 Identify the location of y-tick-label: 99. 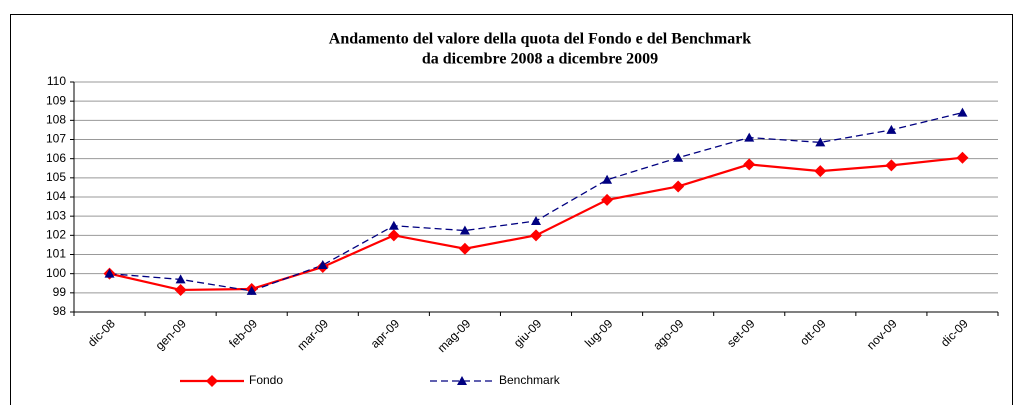
(60, 292).